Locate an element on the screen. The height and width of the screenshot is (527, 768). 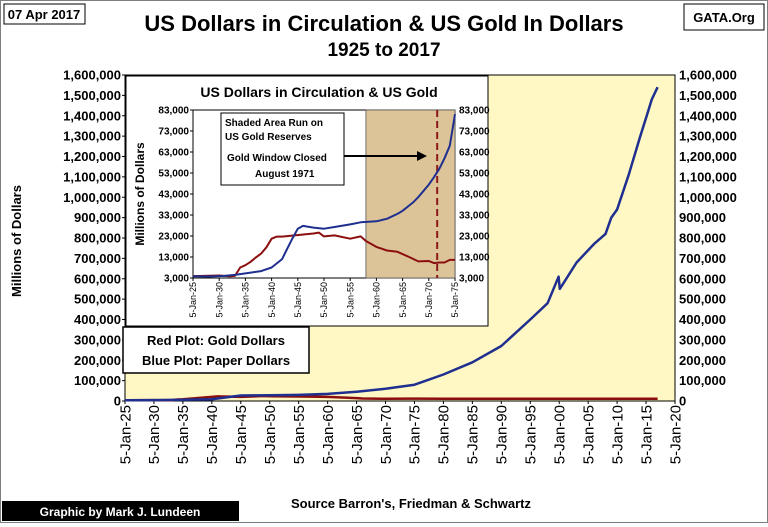
y-tick-right: 43,000 is located at coordinates (474, 195).